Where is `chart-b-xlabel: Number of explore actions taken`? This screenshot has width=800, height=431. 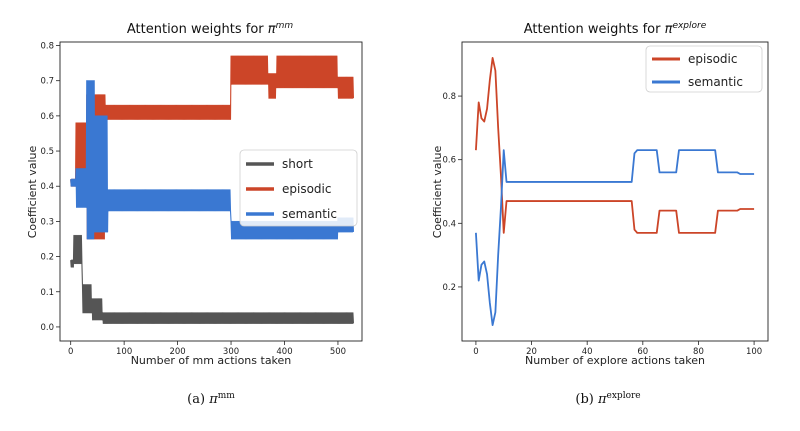 chart-b-xlabel: Number of explore actions taken is located at coordinates (615, 360).